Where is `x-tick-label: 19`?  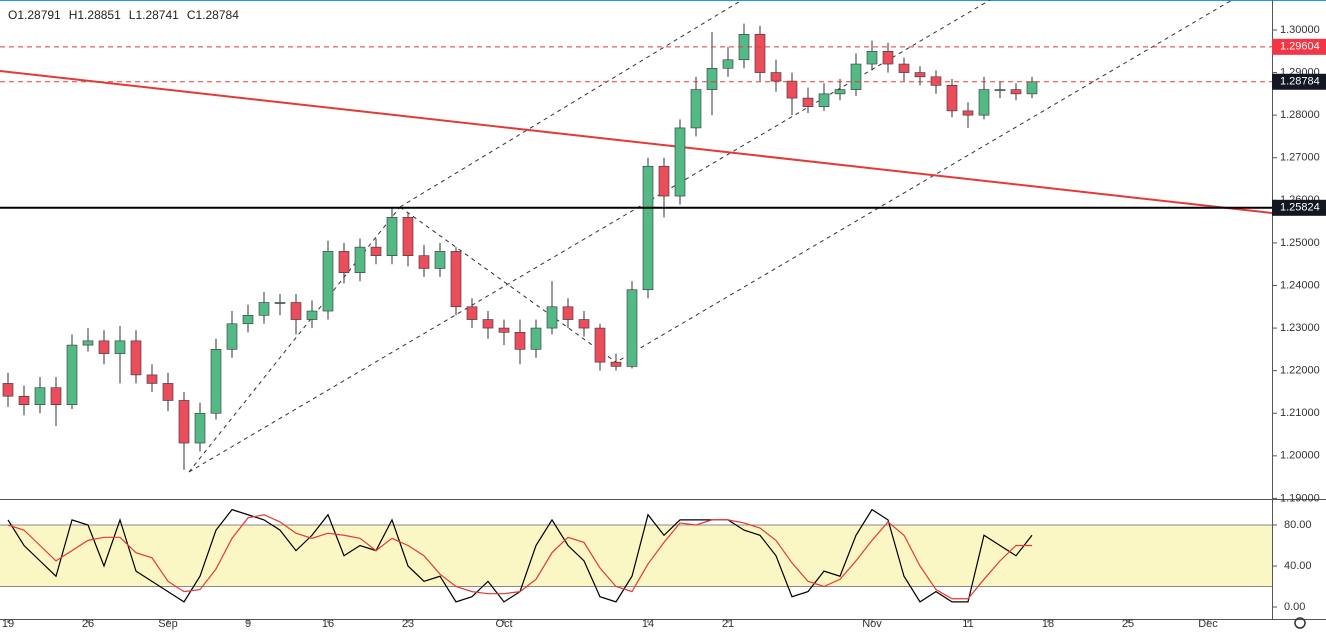
x-tick-label: 19 is located at coordinates (8, 624).